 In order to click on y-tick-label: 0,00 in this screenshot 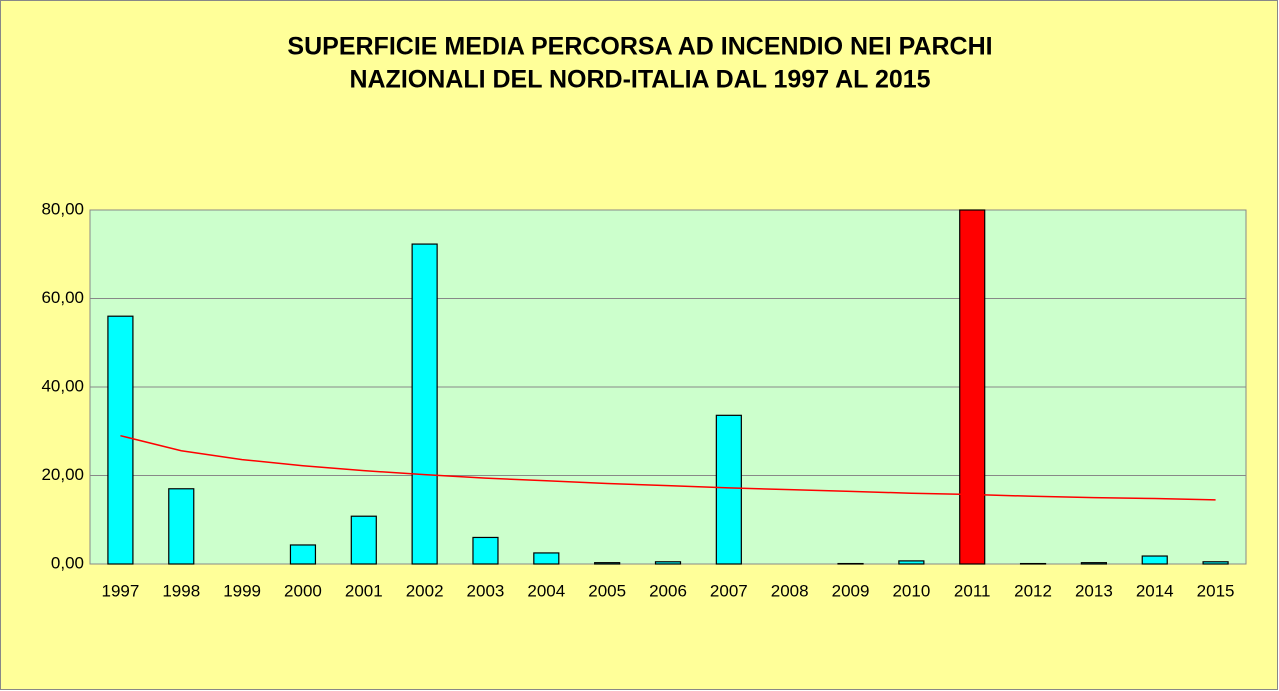, I will do `click(67, 562)`.